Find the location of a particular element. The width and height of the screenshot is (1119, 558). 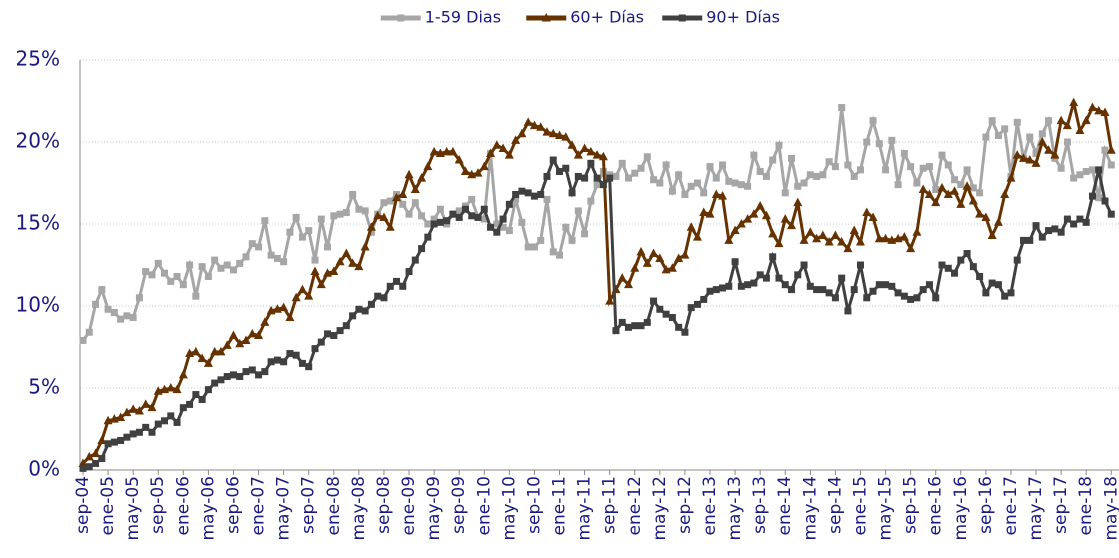

y-tick-label: 25% is located at coordinates (38, 59).